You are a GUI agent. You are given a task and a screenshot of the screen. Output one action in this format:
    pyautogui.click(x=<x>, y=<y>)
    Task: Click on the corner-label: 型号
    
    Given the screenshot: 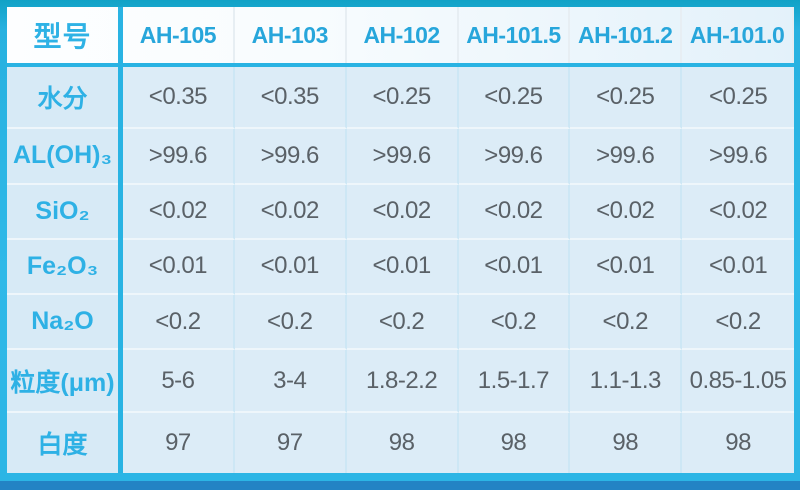 What is the action you would take?
    pyautogui.click(x=62, y=36)
    